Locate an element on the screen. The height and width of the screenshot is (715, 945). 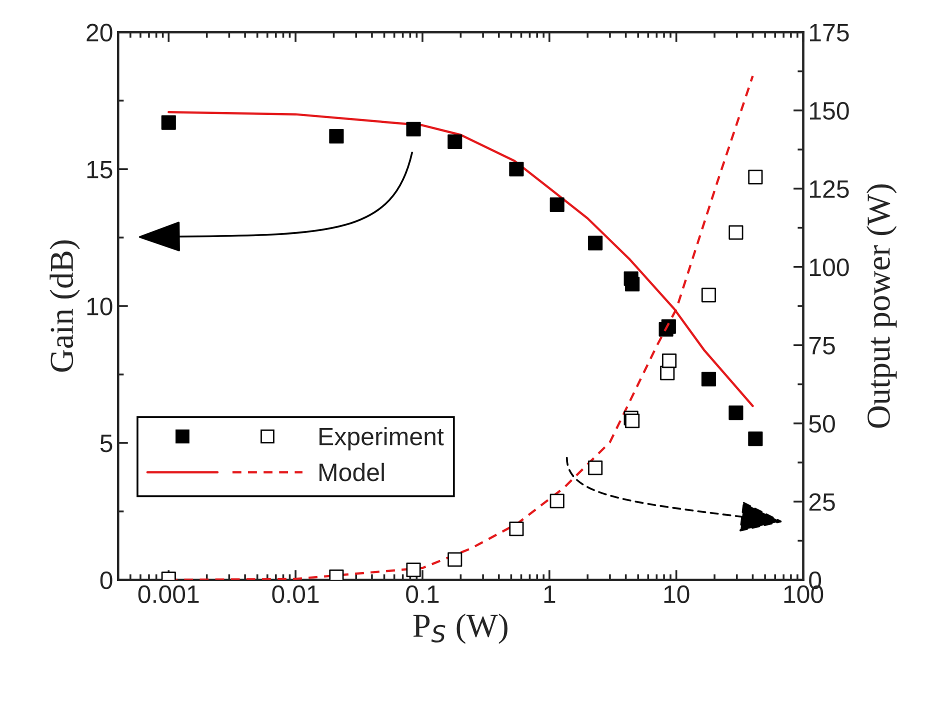
y-tick-label: 10 is located at coordinates (99, 307).